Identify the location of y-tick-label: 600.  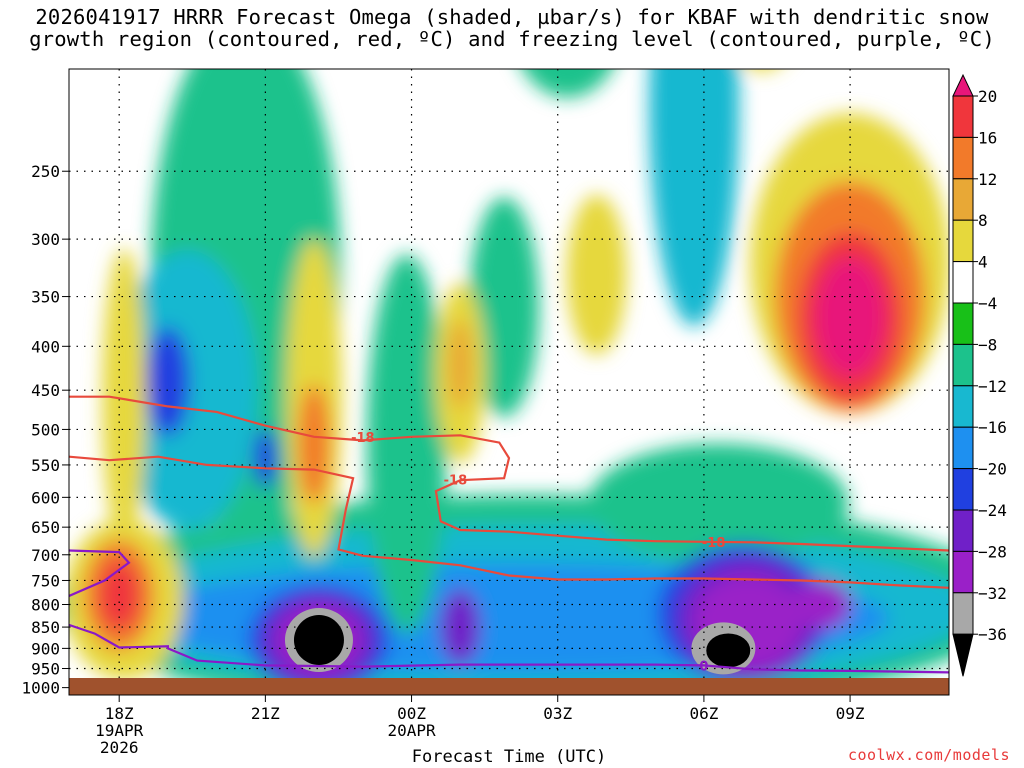
(45, 497).